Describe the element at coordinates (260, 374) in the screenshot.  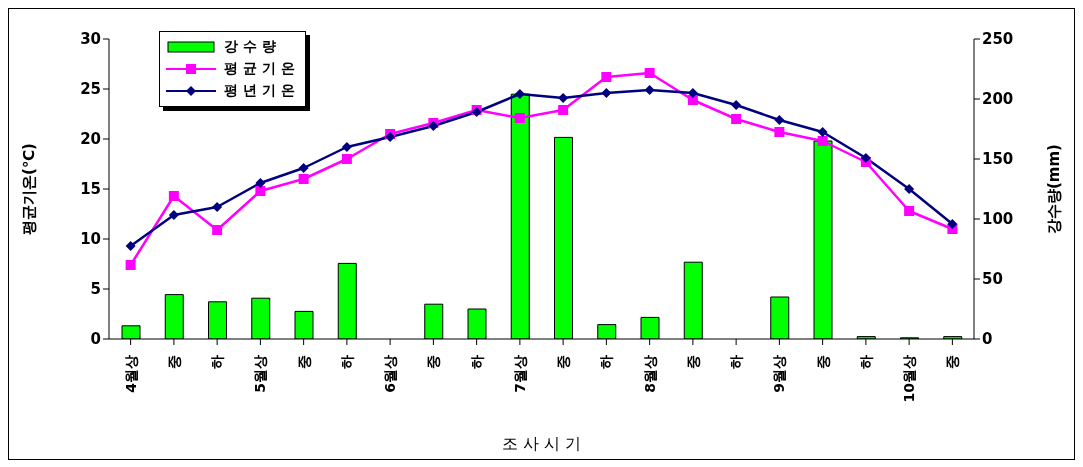
I see `x-tick-label: 5월상` at that location.